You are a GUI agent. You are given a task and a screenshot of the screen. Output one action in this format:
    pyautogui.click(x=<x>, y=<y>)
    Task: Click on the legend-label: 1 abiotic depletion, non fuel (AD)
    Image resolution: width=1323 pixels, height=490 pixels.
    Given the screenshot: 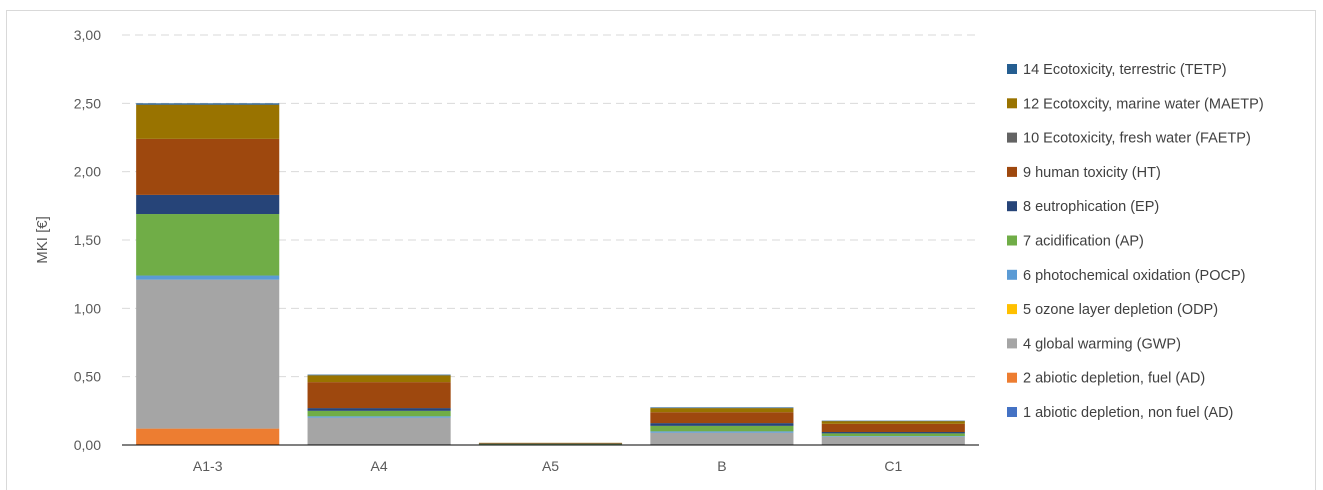 What is the action you would take?
    pyautogui.click(x=1128, y=413)
    